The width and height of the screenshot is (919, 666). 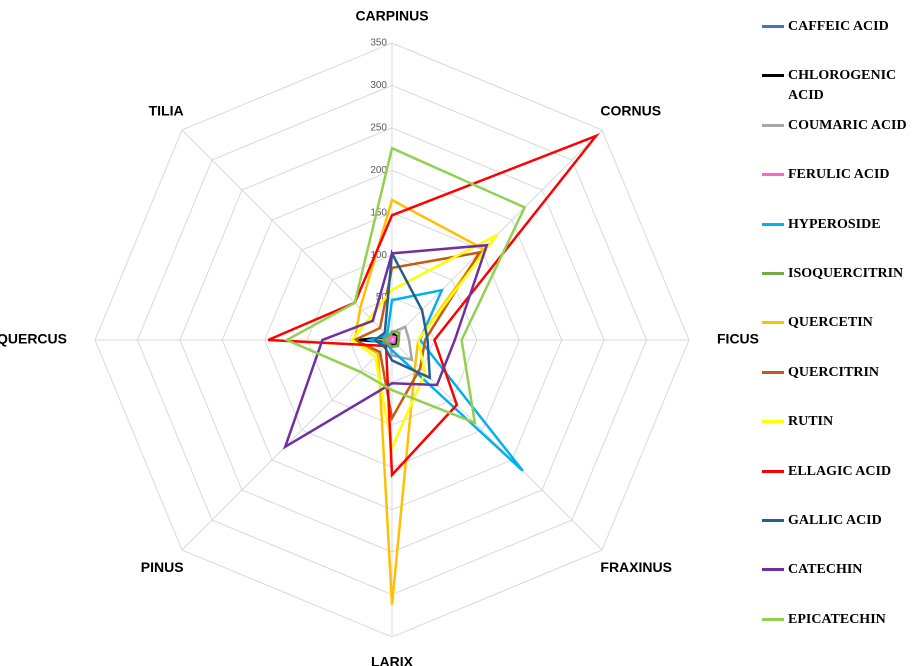 I want to click on legend-item: ELLAGIC ACID, so click(x=839, y=472).